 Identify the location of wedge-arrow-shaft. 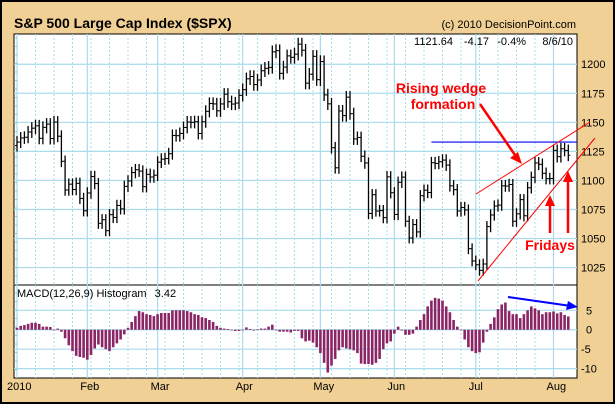
(498, 131).